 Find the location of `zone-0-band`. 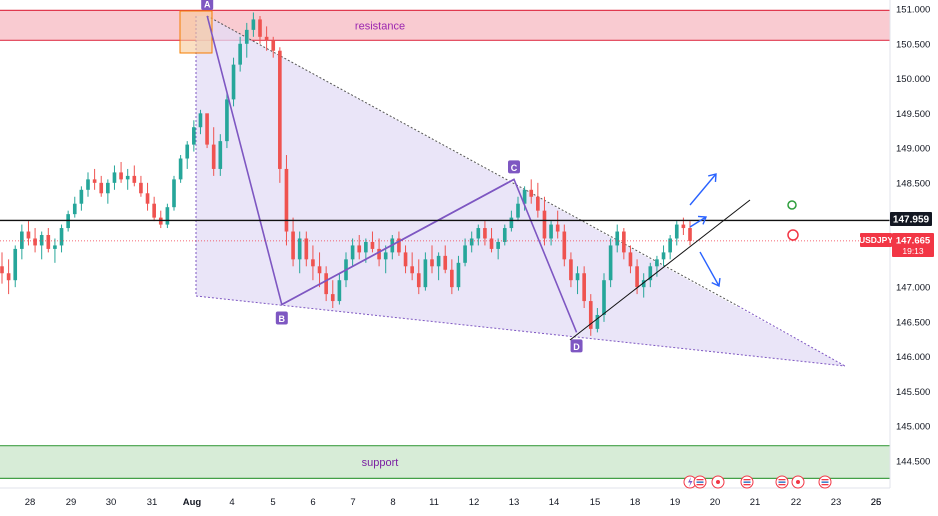

zone-0-band is located at coordinates (445, 25).